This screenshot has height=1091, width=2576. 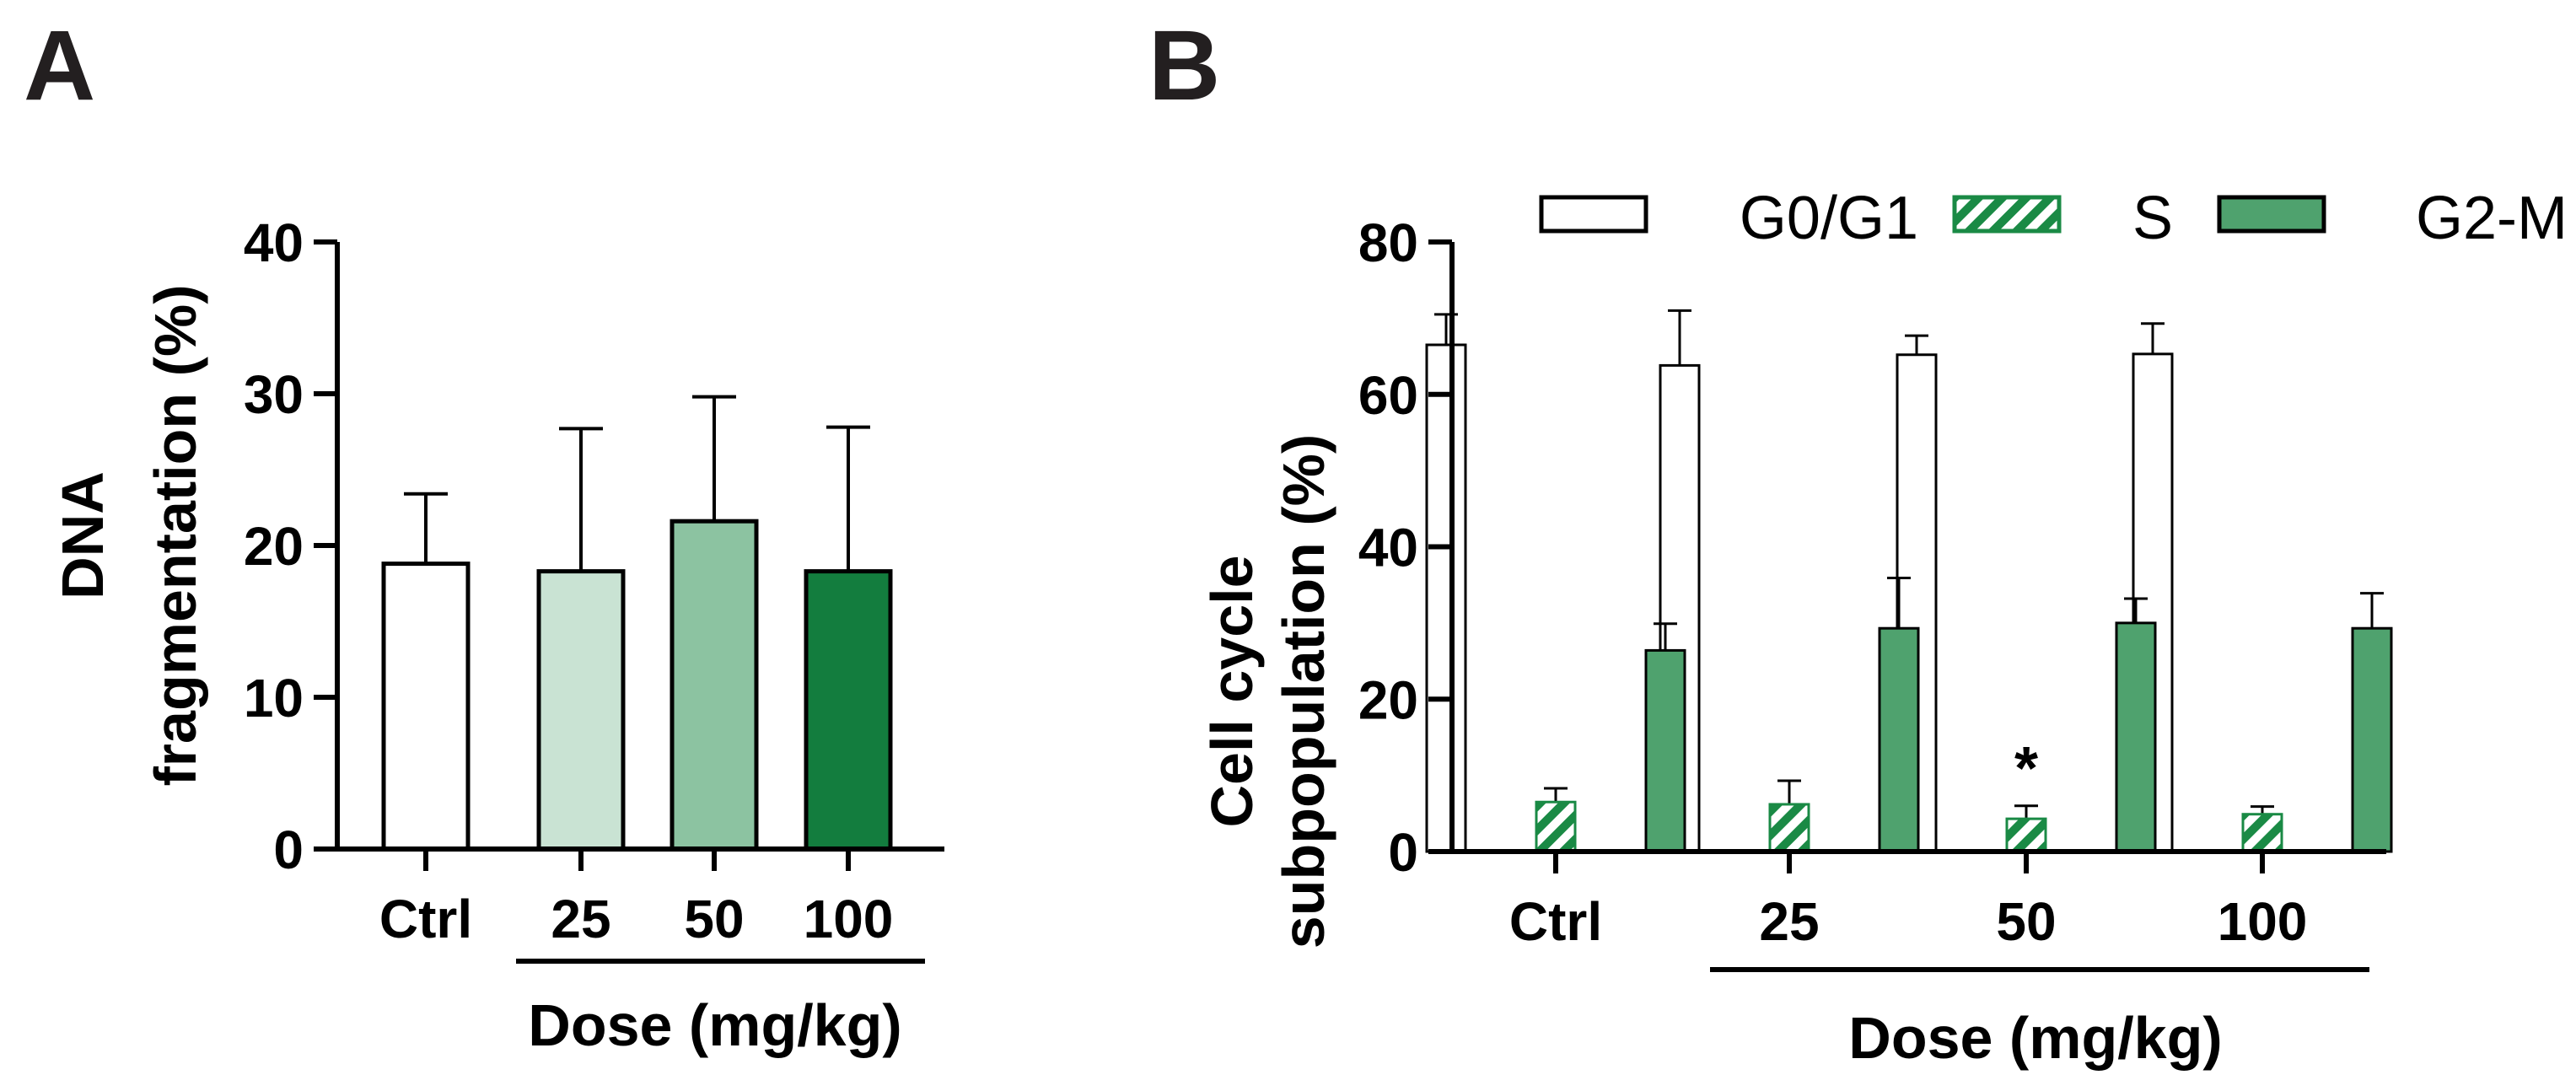 I want to click on chart-b-xlabel: Dose (mg/kg), so click(x=2035, y=1038).